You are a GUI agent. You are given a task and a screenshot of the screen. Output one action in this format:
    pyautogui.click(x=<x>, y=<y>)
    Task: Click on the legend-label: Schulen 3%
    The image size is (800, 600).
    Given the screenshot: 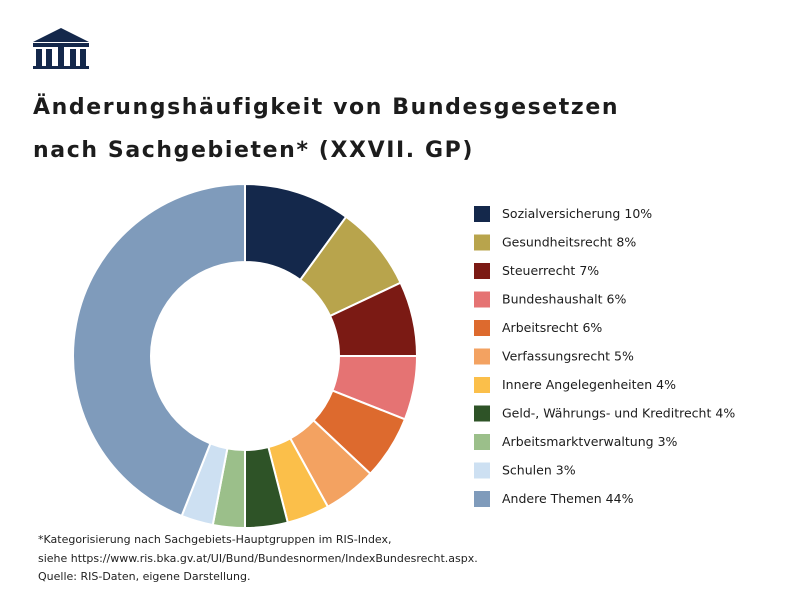 What is the action you would take?
    pyautogui.click(x=539, y=469)
    